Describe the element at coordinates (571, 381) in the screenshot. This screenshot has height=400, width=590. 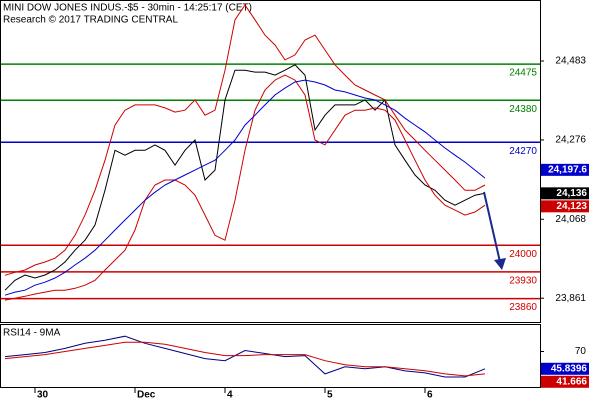
I see `value-box-label: 41.666` at that location.